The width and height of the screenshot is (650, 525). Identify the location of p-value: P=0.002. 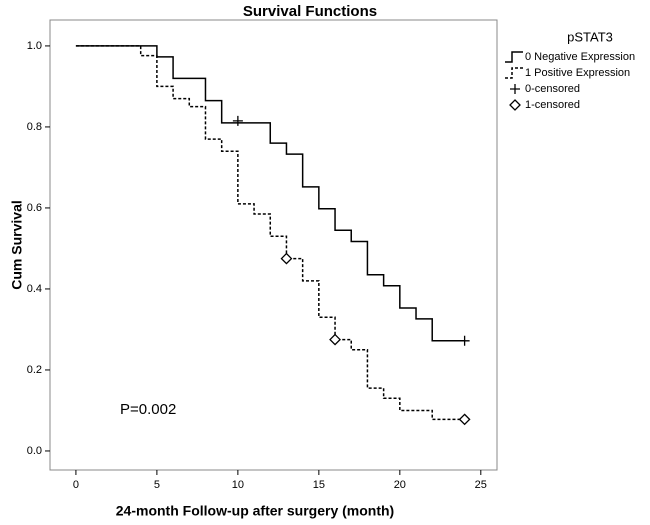
(148, 409).